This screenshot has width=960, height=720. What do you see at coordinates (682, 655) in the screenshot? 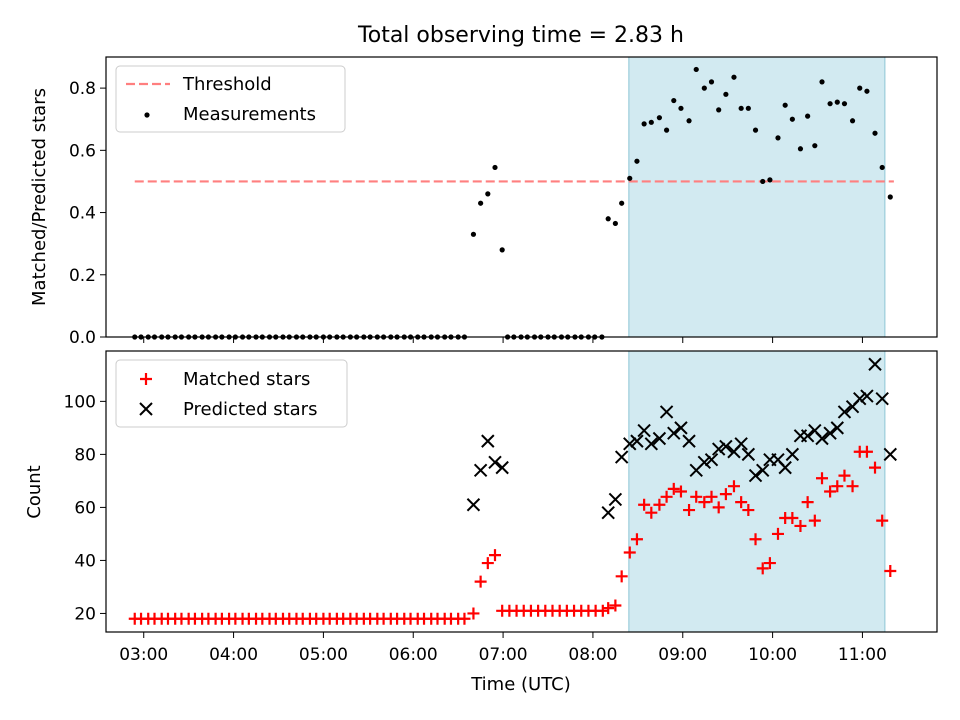
I see `x-tick-label: 09:00` at bounding box center [682, 655].